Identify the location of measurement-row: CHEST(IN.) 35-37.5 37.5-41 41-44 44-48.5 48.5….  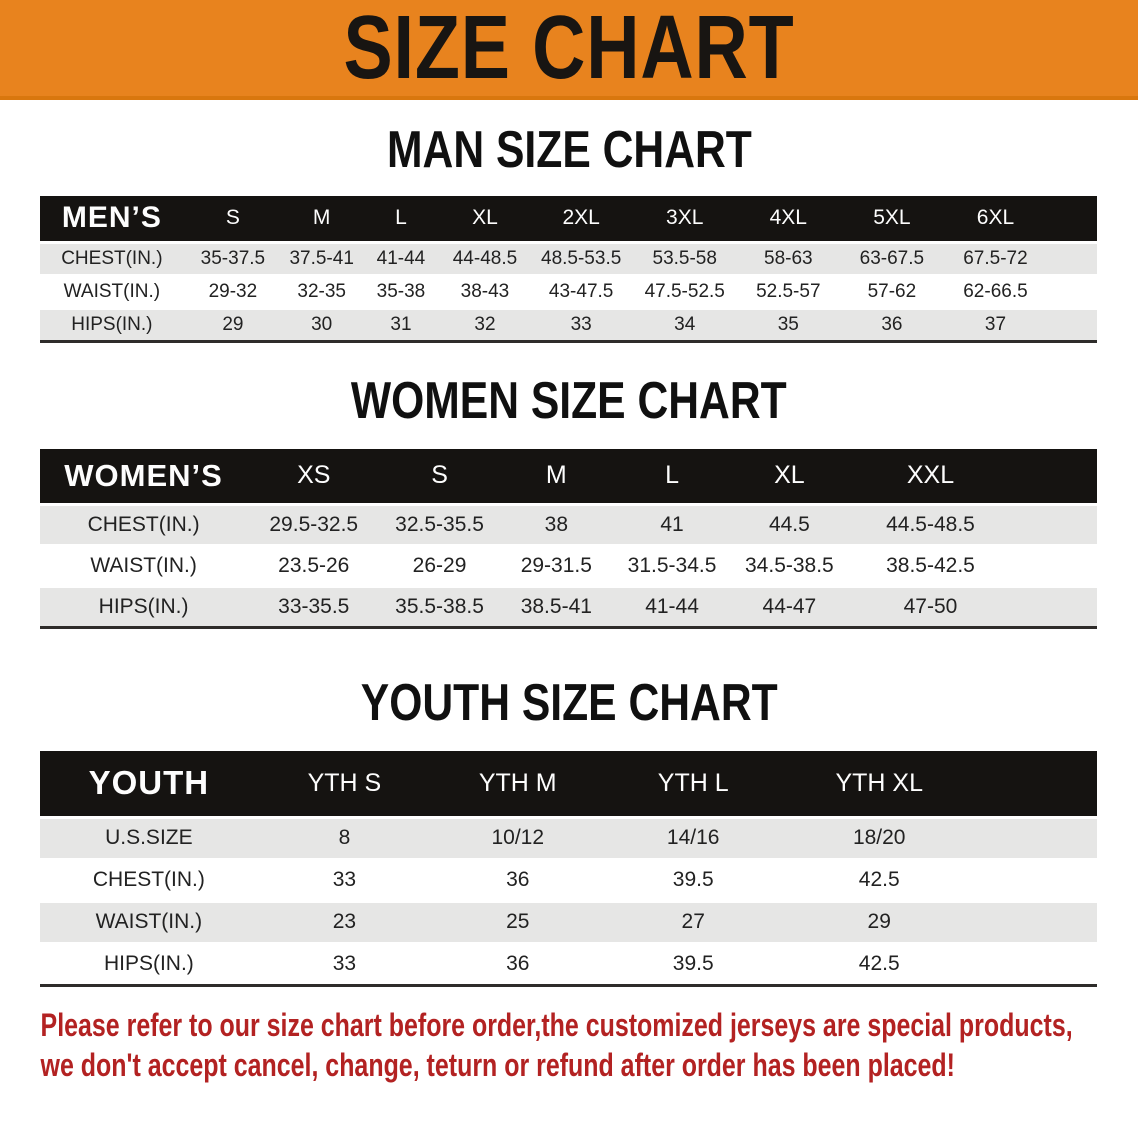
(568, 257).